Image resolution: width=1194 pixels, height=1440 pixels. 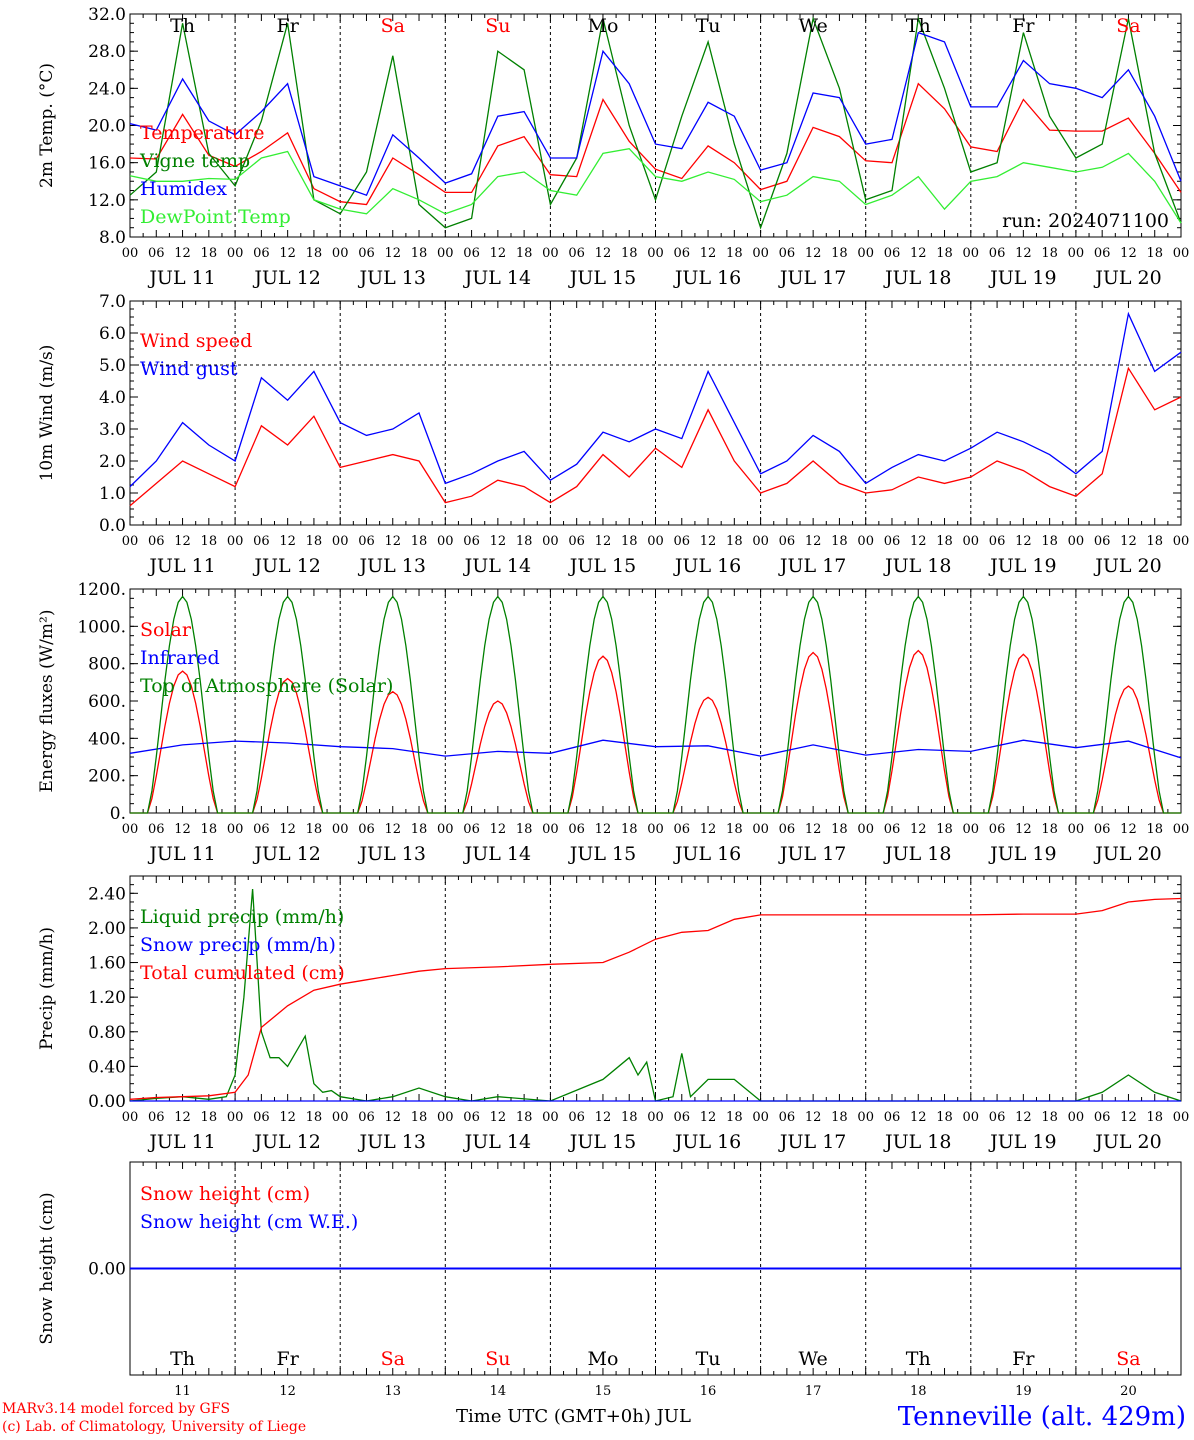 I want to click on x-day-number: 14, so click(x=498, y=1391).